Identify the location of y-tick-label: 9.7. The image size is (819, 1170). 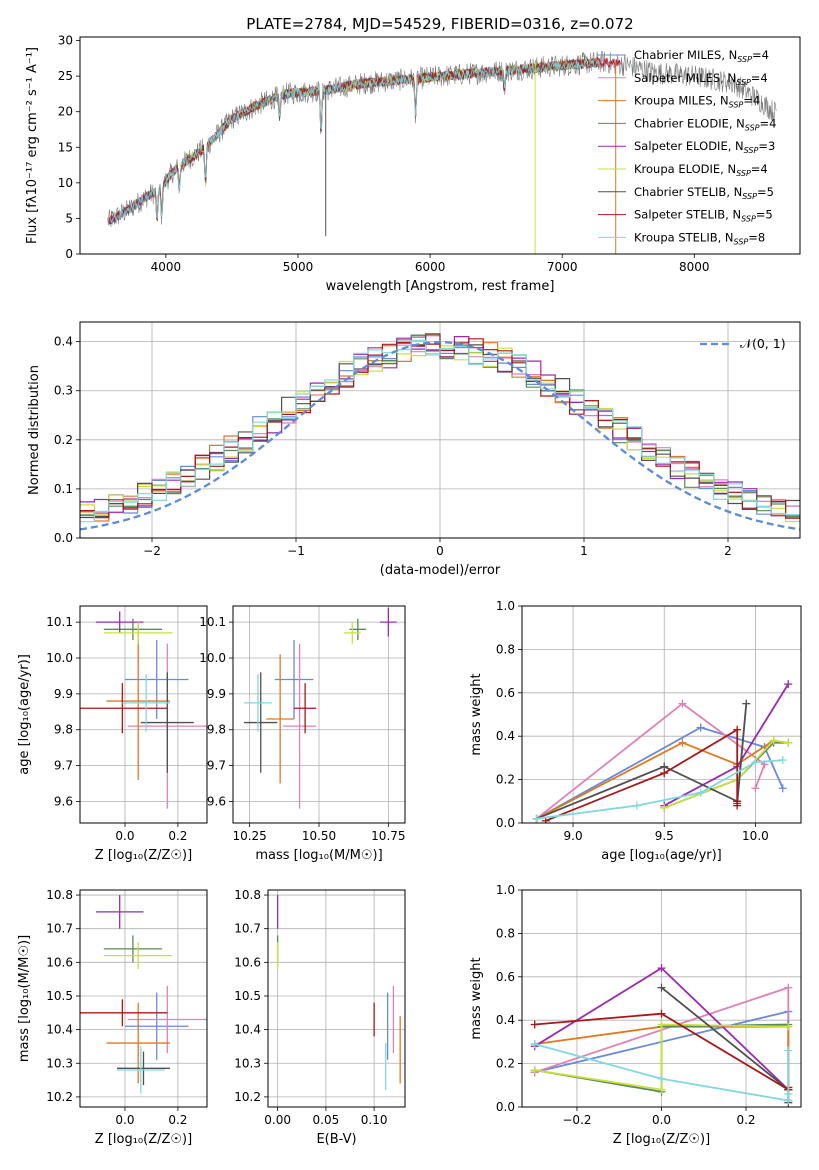
(216, 766).